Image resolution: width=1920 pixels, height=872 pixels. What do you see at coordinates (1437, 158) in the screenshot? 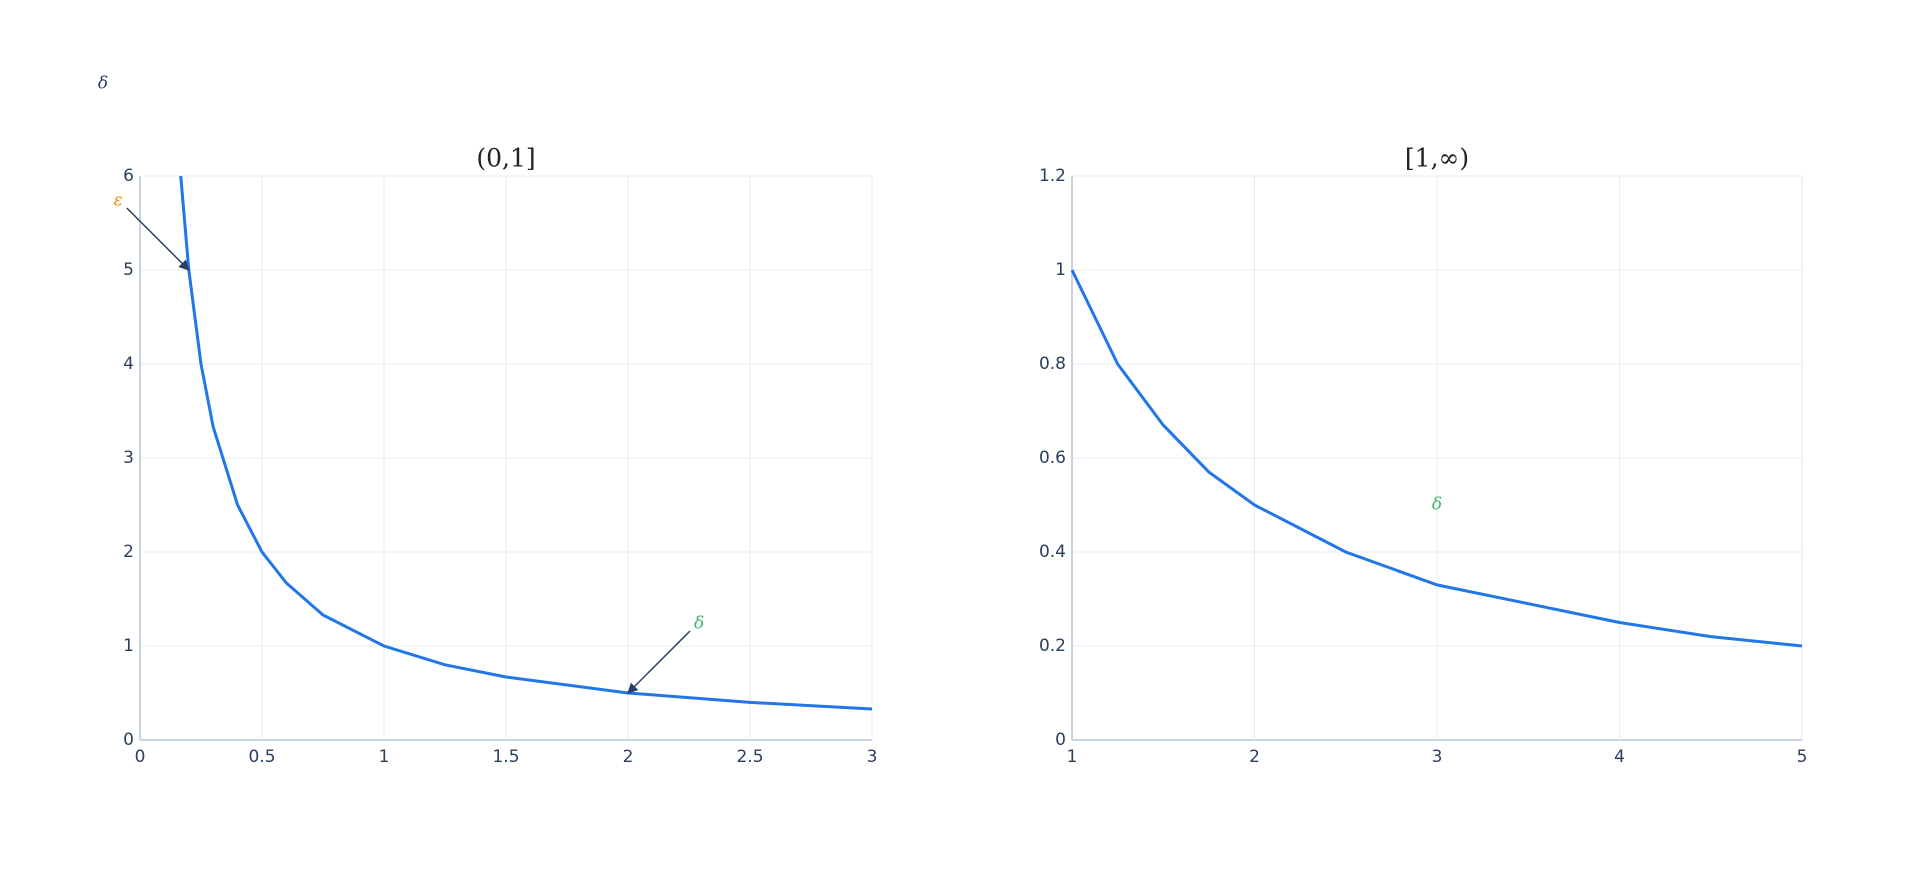
I see `subplot-title: [1,∞)` at bounding box center [1437, 158].